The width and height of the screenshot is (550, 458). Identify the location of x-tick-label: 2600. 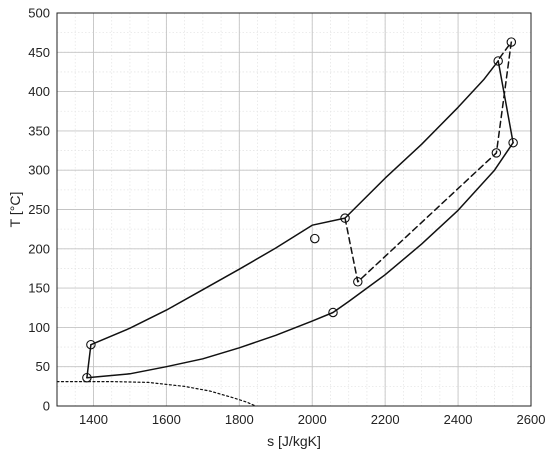
(531, 419).